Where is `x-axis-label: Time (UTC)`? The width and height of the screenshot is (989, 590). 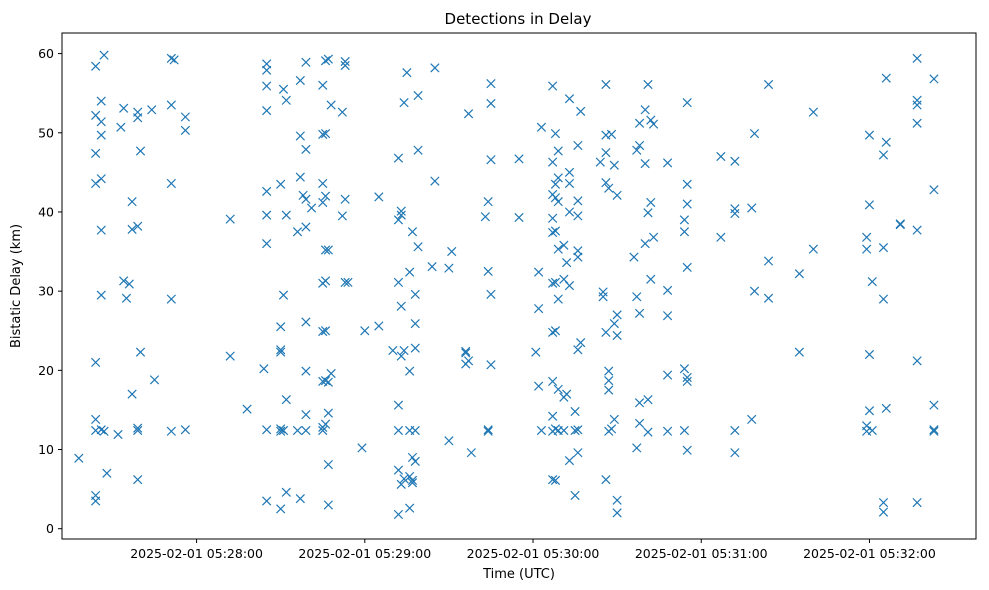
x-axis-label: Time (UTC) is located at coordinates (518, 574).